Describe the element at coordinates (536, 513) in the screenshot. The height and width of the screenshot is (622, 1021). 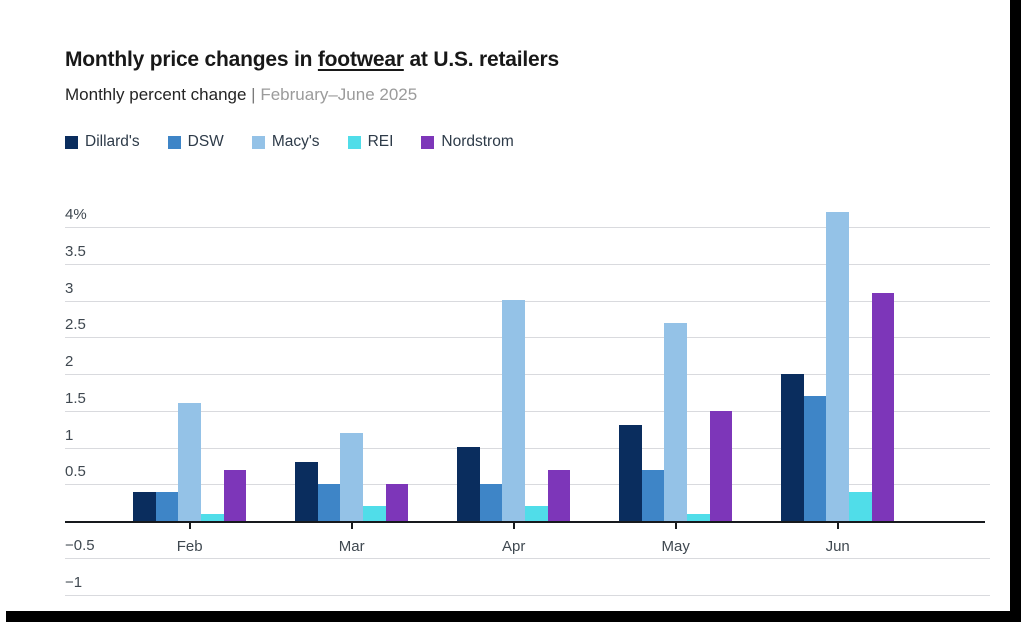
I see `bar-rei-apr` at that location.